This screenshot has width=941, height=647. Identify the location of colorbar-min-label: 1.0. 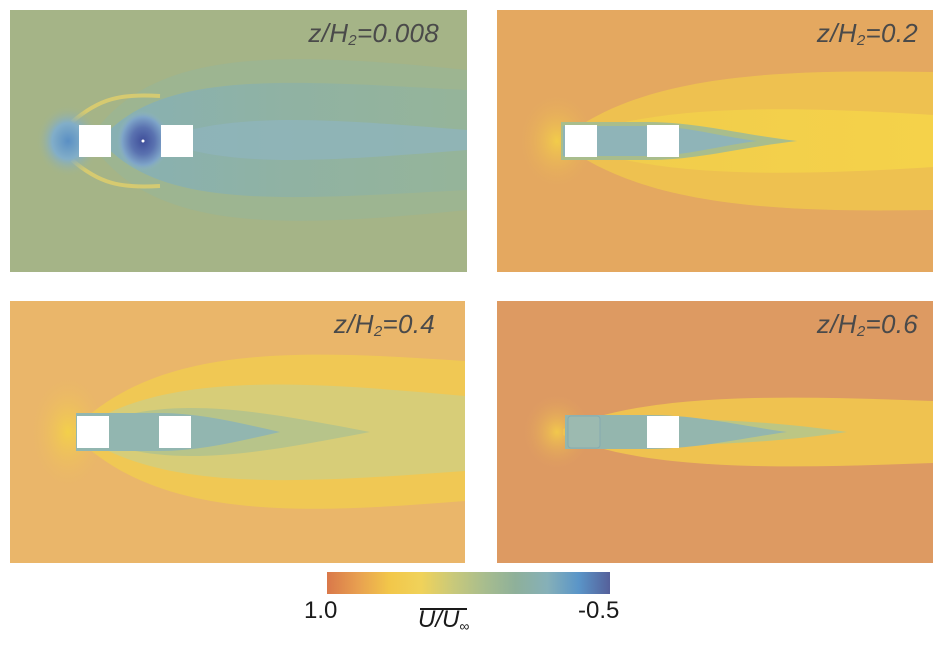
(321, 610).